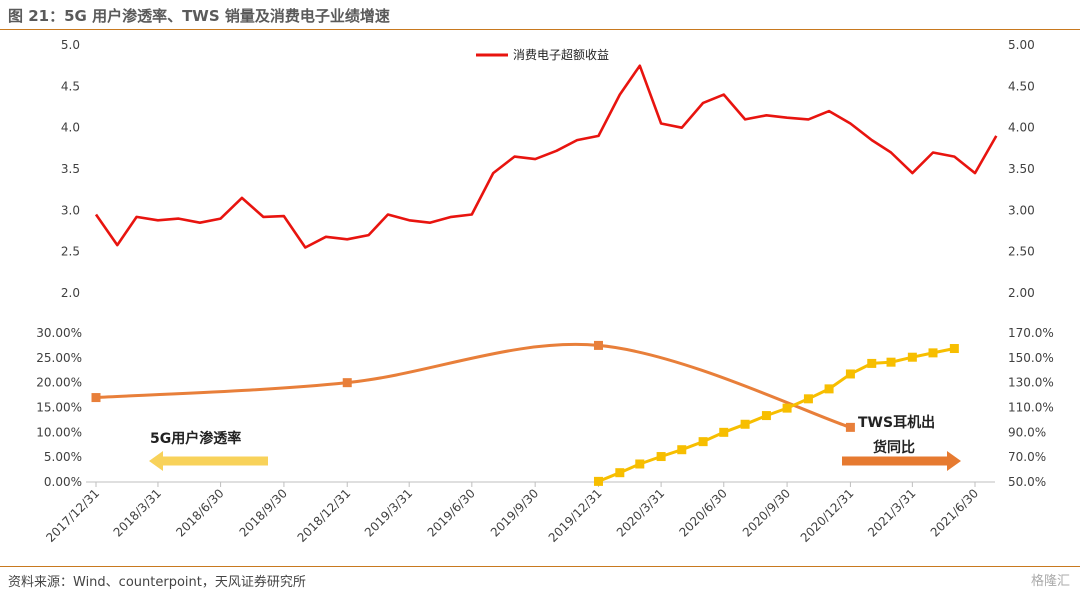 This screenshot has width=1080, height=596. Describe the element at coordinates (199, 512) in the screenshot. I see `x-tick-label: 2018/6/30` at that location.